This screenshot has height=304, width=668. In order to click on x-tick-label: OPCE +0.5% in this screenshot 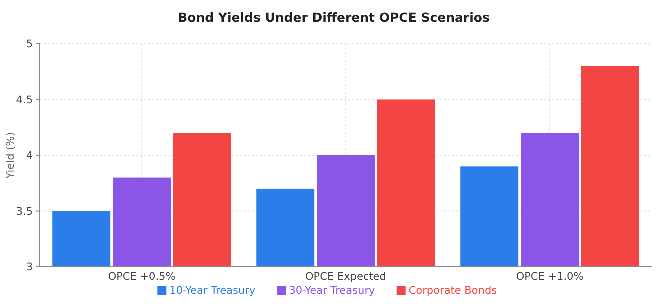, I will do `click(142, 277)`.